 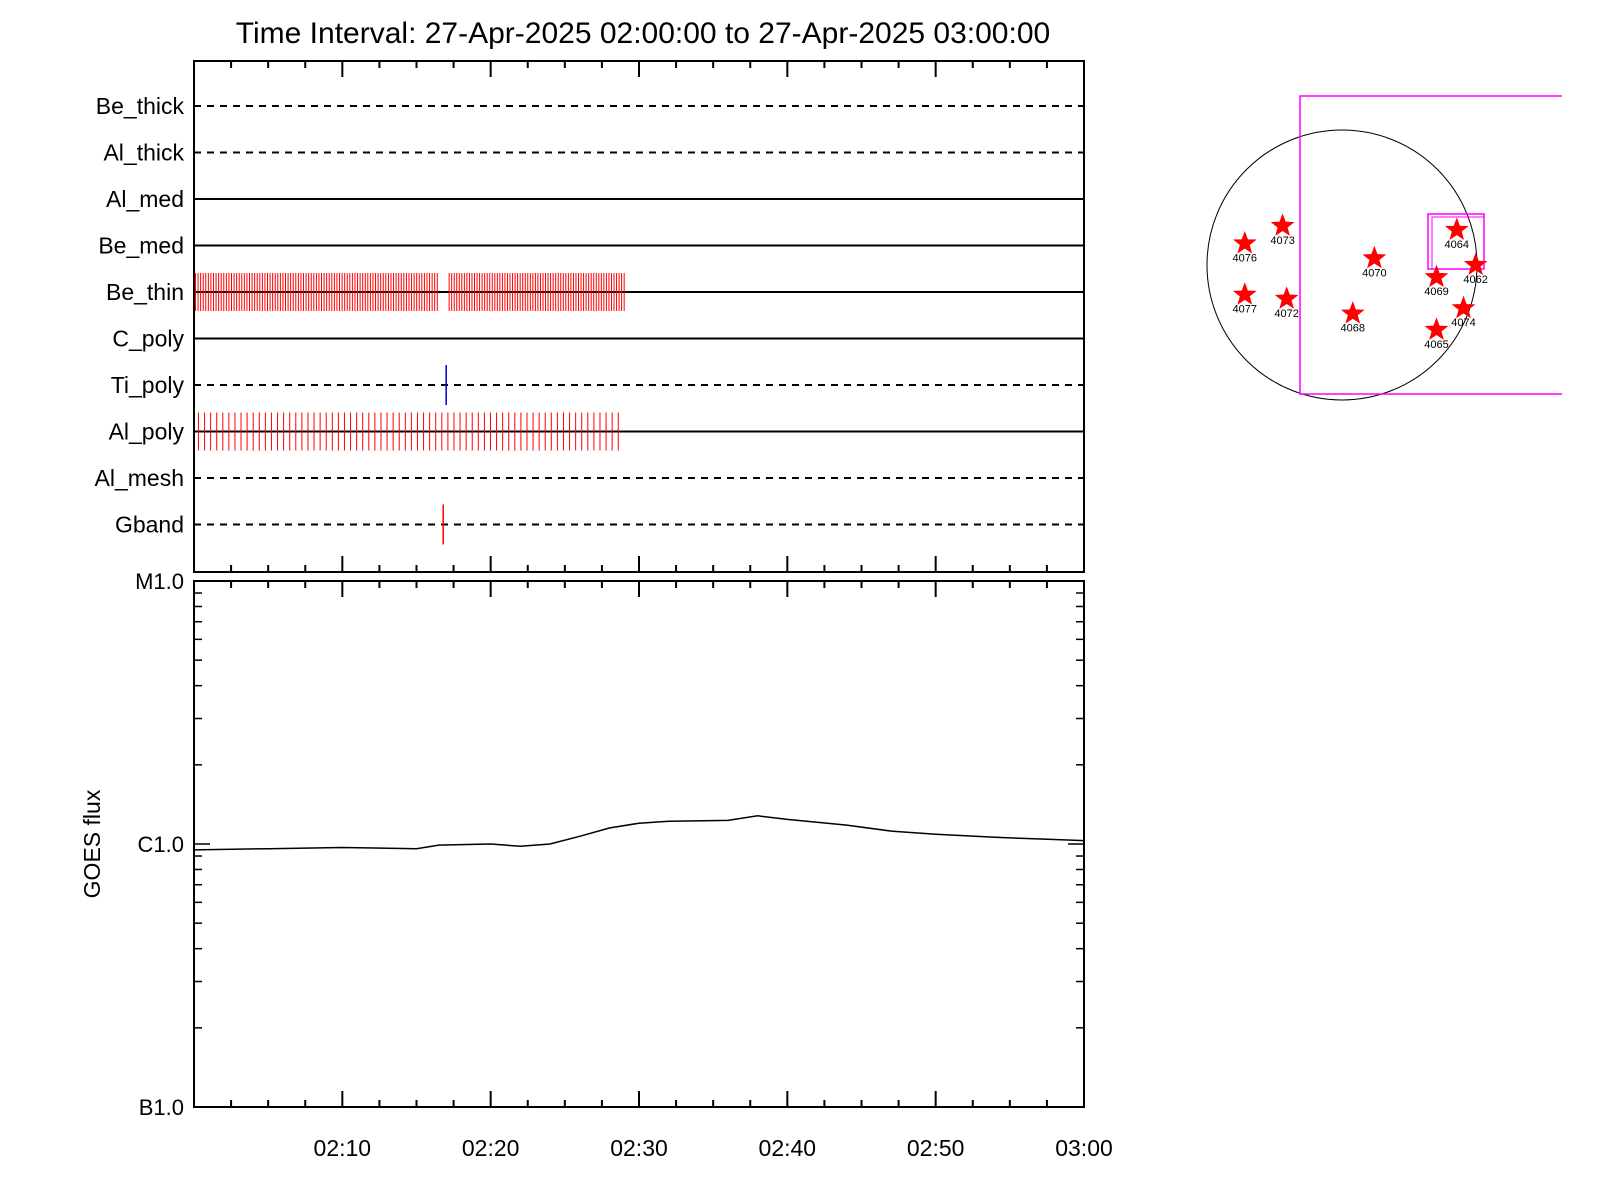 What do you see at coordinates (161, 844) in the screenshot?
I see `goes-y-tick-label: C1.0` at bounding box center [161, 844].